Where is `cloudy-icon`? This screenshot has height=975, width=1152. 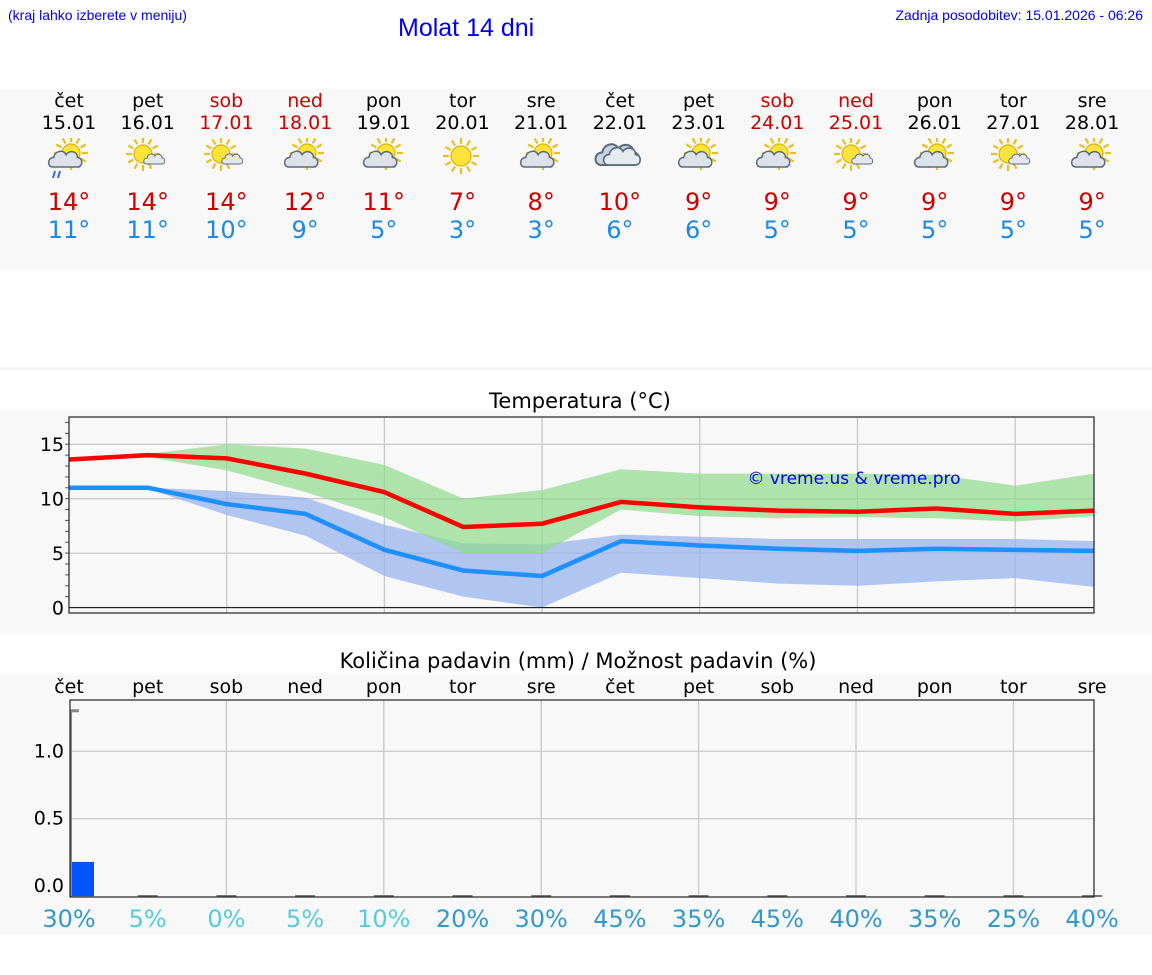
cloudy-icon is located at coordinates (617, 154).